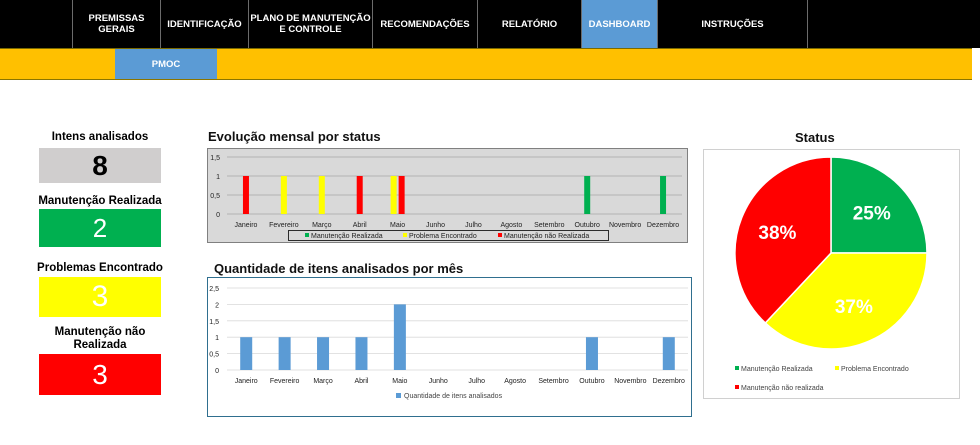 This screenshot has height=445, width=980. What do you see at coordinates (100, 165) in the screenshot?
I see `kpi-value-intens-analisados: 8` at bounding box center [100, 165].